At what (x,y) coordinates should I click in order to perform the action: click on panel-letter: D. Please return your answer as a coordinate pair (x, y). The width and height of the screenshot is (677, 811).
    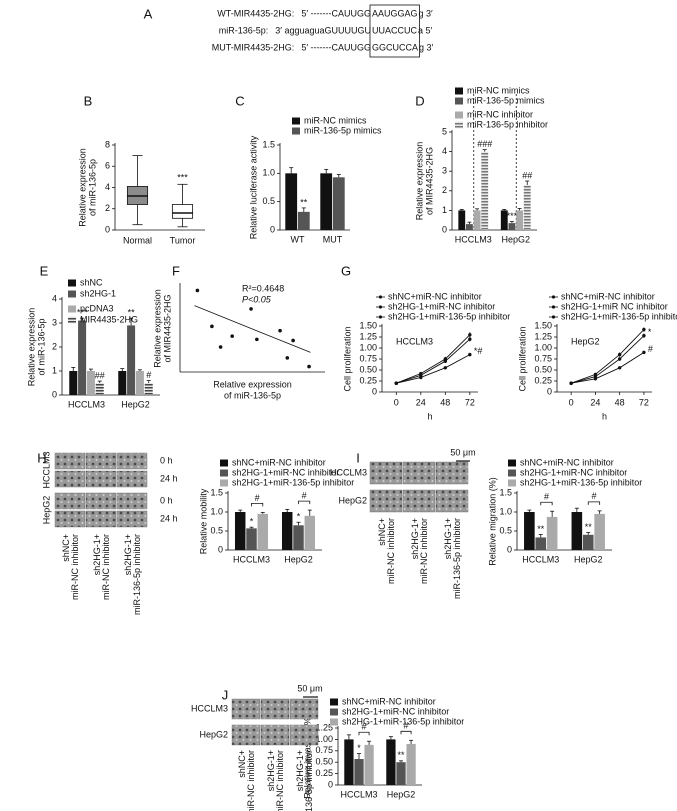
    Looking at the image, I should click on (419, 100).